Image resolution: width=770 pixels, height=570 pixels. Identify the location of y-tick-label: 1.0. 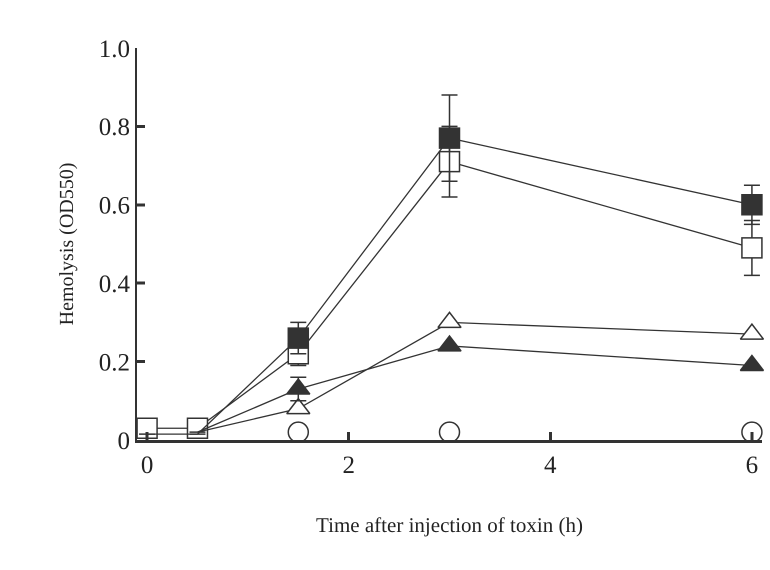
(114, 49).